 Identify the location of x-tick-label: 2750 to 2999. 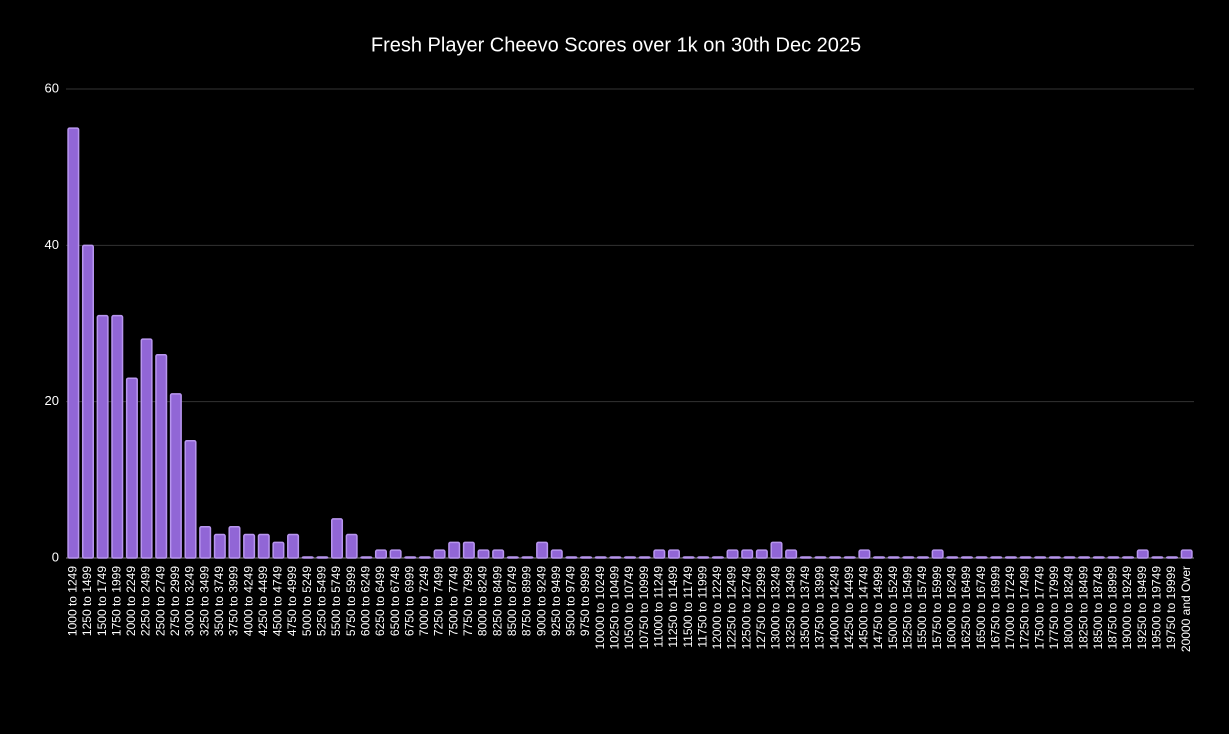
(175, 601).